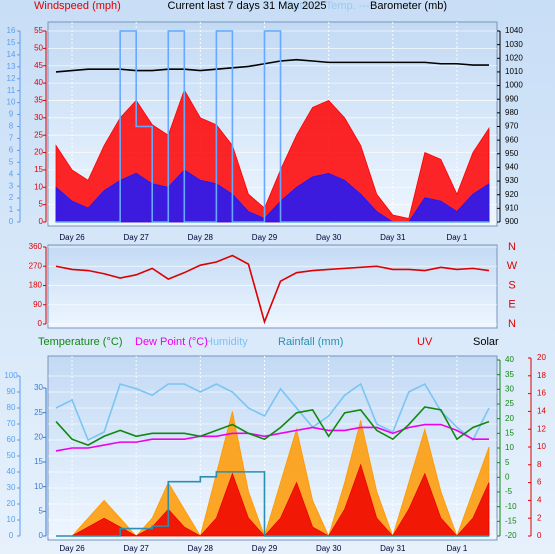 Image resolution: width=555 pixels, height=554 pixels. Describe the element at coordinates (201, 548) in the screenshot. I see `x-tick-label: Day 28` at that location.